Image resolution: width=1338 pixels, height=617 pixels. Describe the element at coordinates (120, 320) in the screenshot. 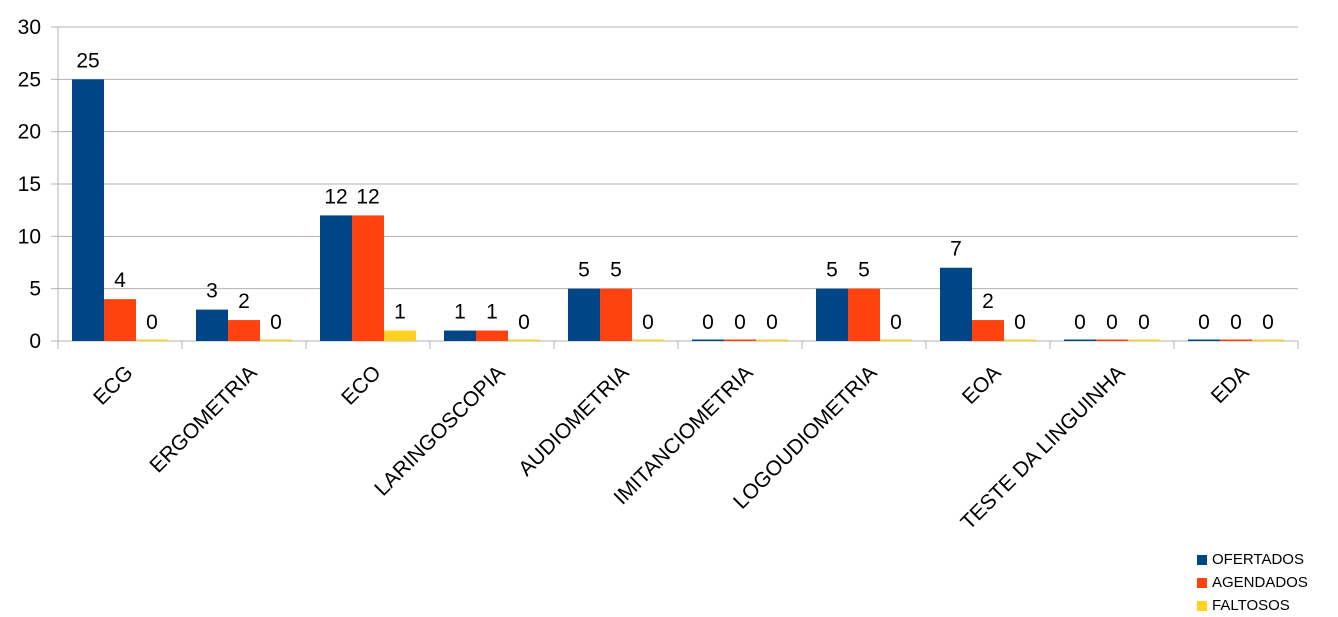

I see `bar-agendados-ecg` at that location.